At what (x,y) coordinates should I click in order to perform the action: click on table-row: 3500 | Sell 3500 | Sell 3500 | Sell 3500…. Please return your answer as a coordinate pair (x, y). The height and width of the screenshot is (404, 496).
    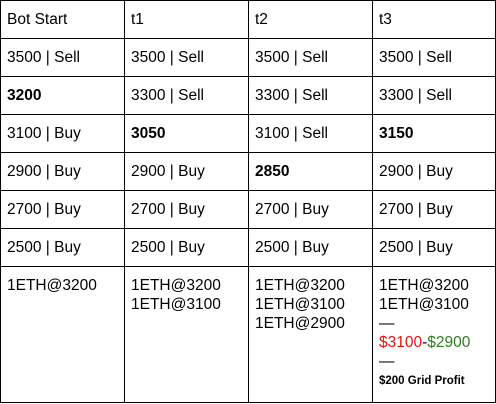
    Looking at the image, I should click on (248, 57).